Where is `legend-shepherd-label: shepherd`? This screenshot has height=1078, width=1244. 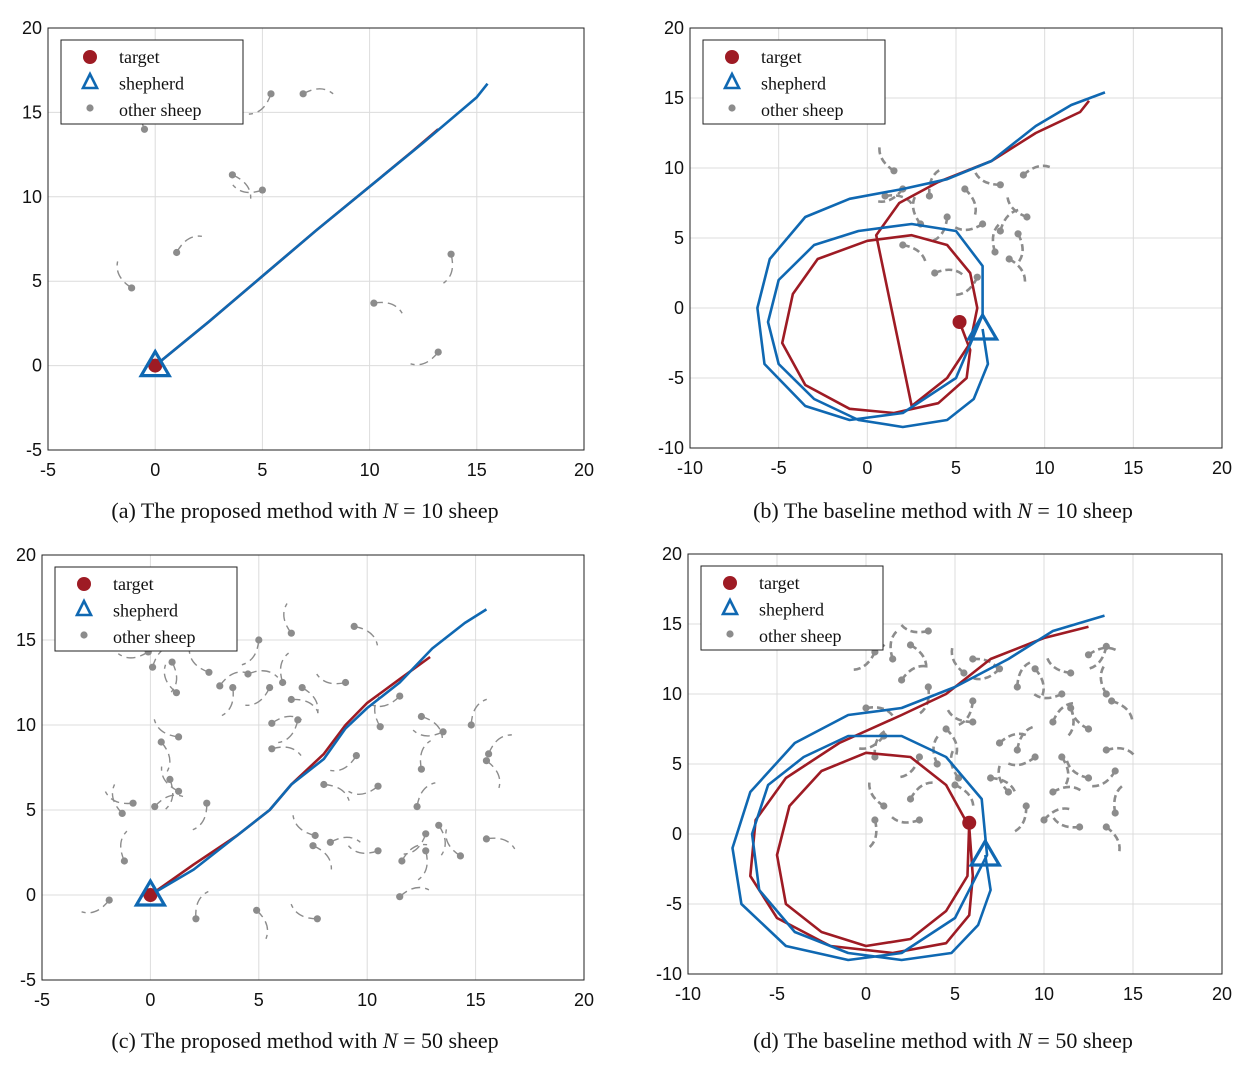
legend-shepherd-label: shepherd is located at coordinates (151, 84).